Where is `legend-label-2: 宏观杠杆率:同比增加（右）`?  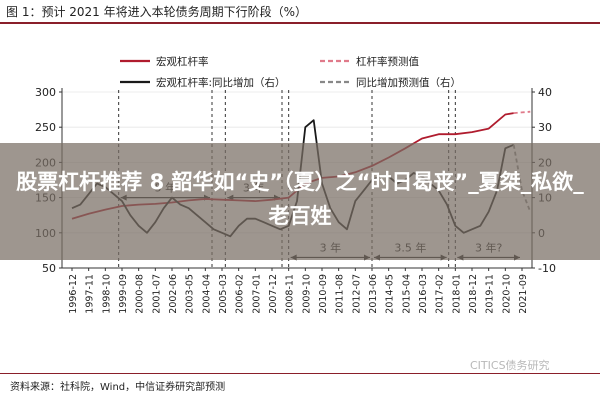 legend-label-2: 宏观杠杆率:同比增加（右） is located at coordinates (221, 82).